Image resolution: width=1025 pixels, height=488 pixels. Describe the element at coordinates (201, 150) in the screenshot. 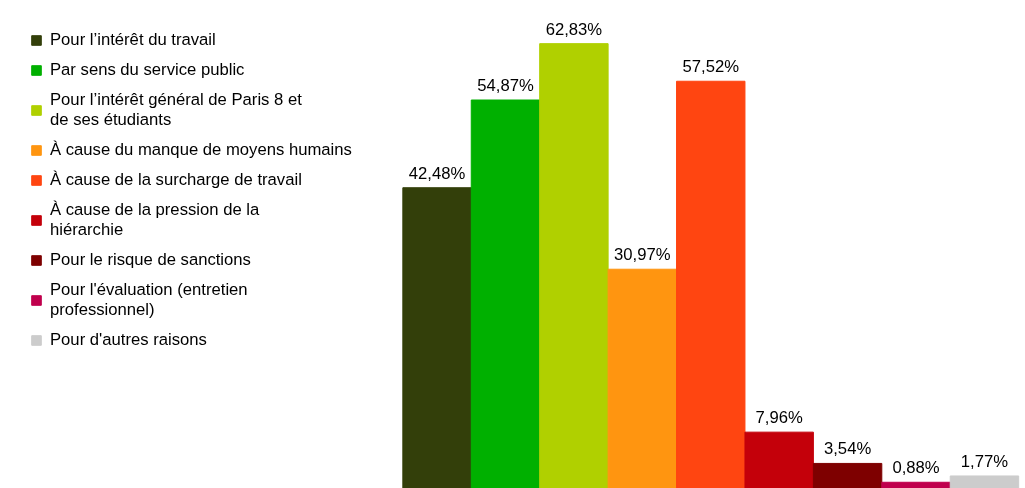

I see `legend-label: À cause du manque de moyens humains` at that location.